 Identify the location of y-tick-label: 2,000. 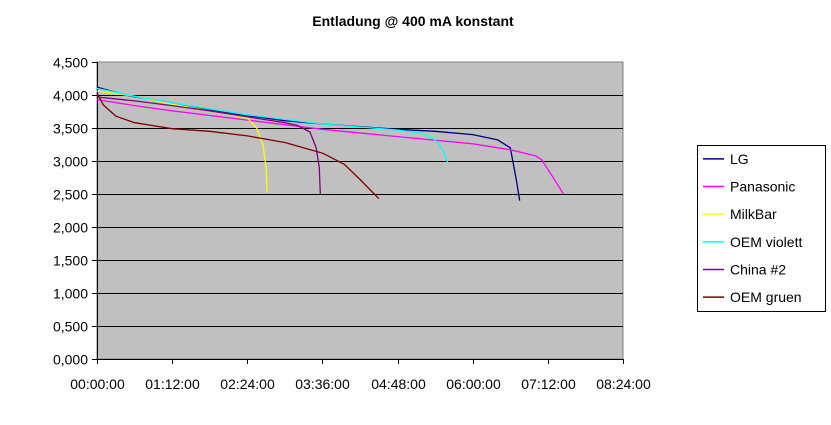
(70, 228).